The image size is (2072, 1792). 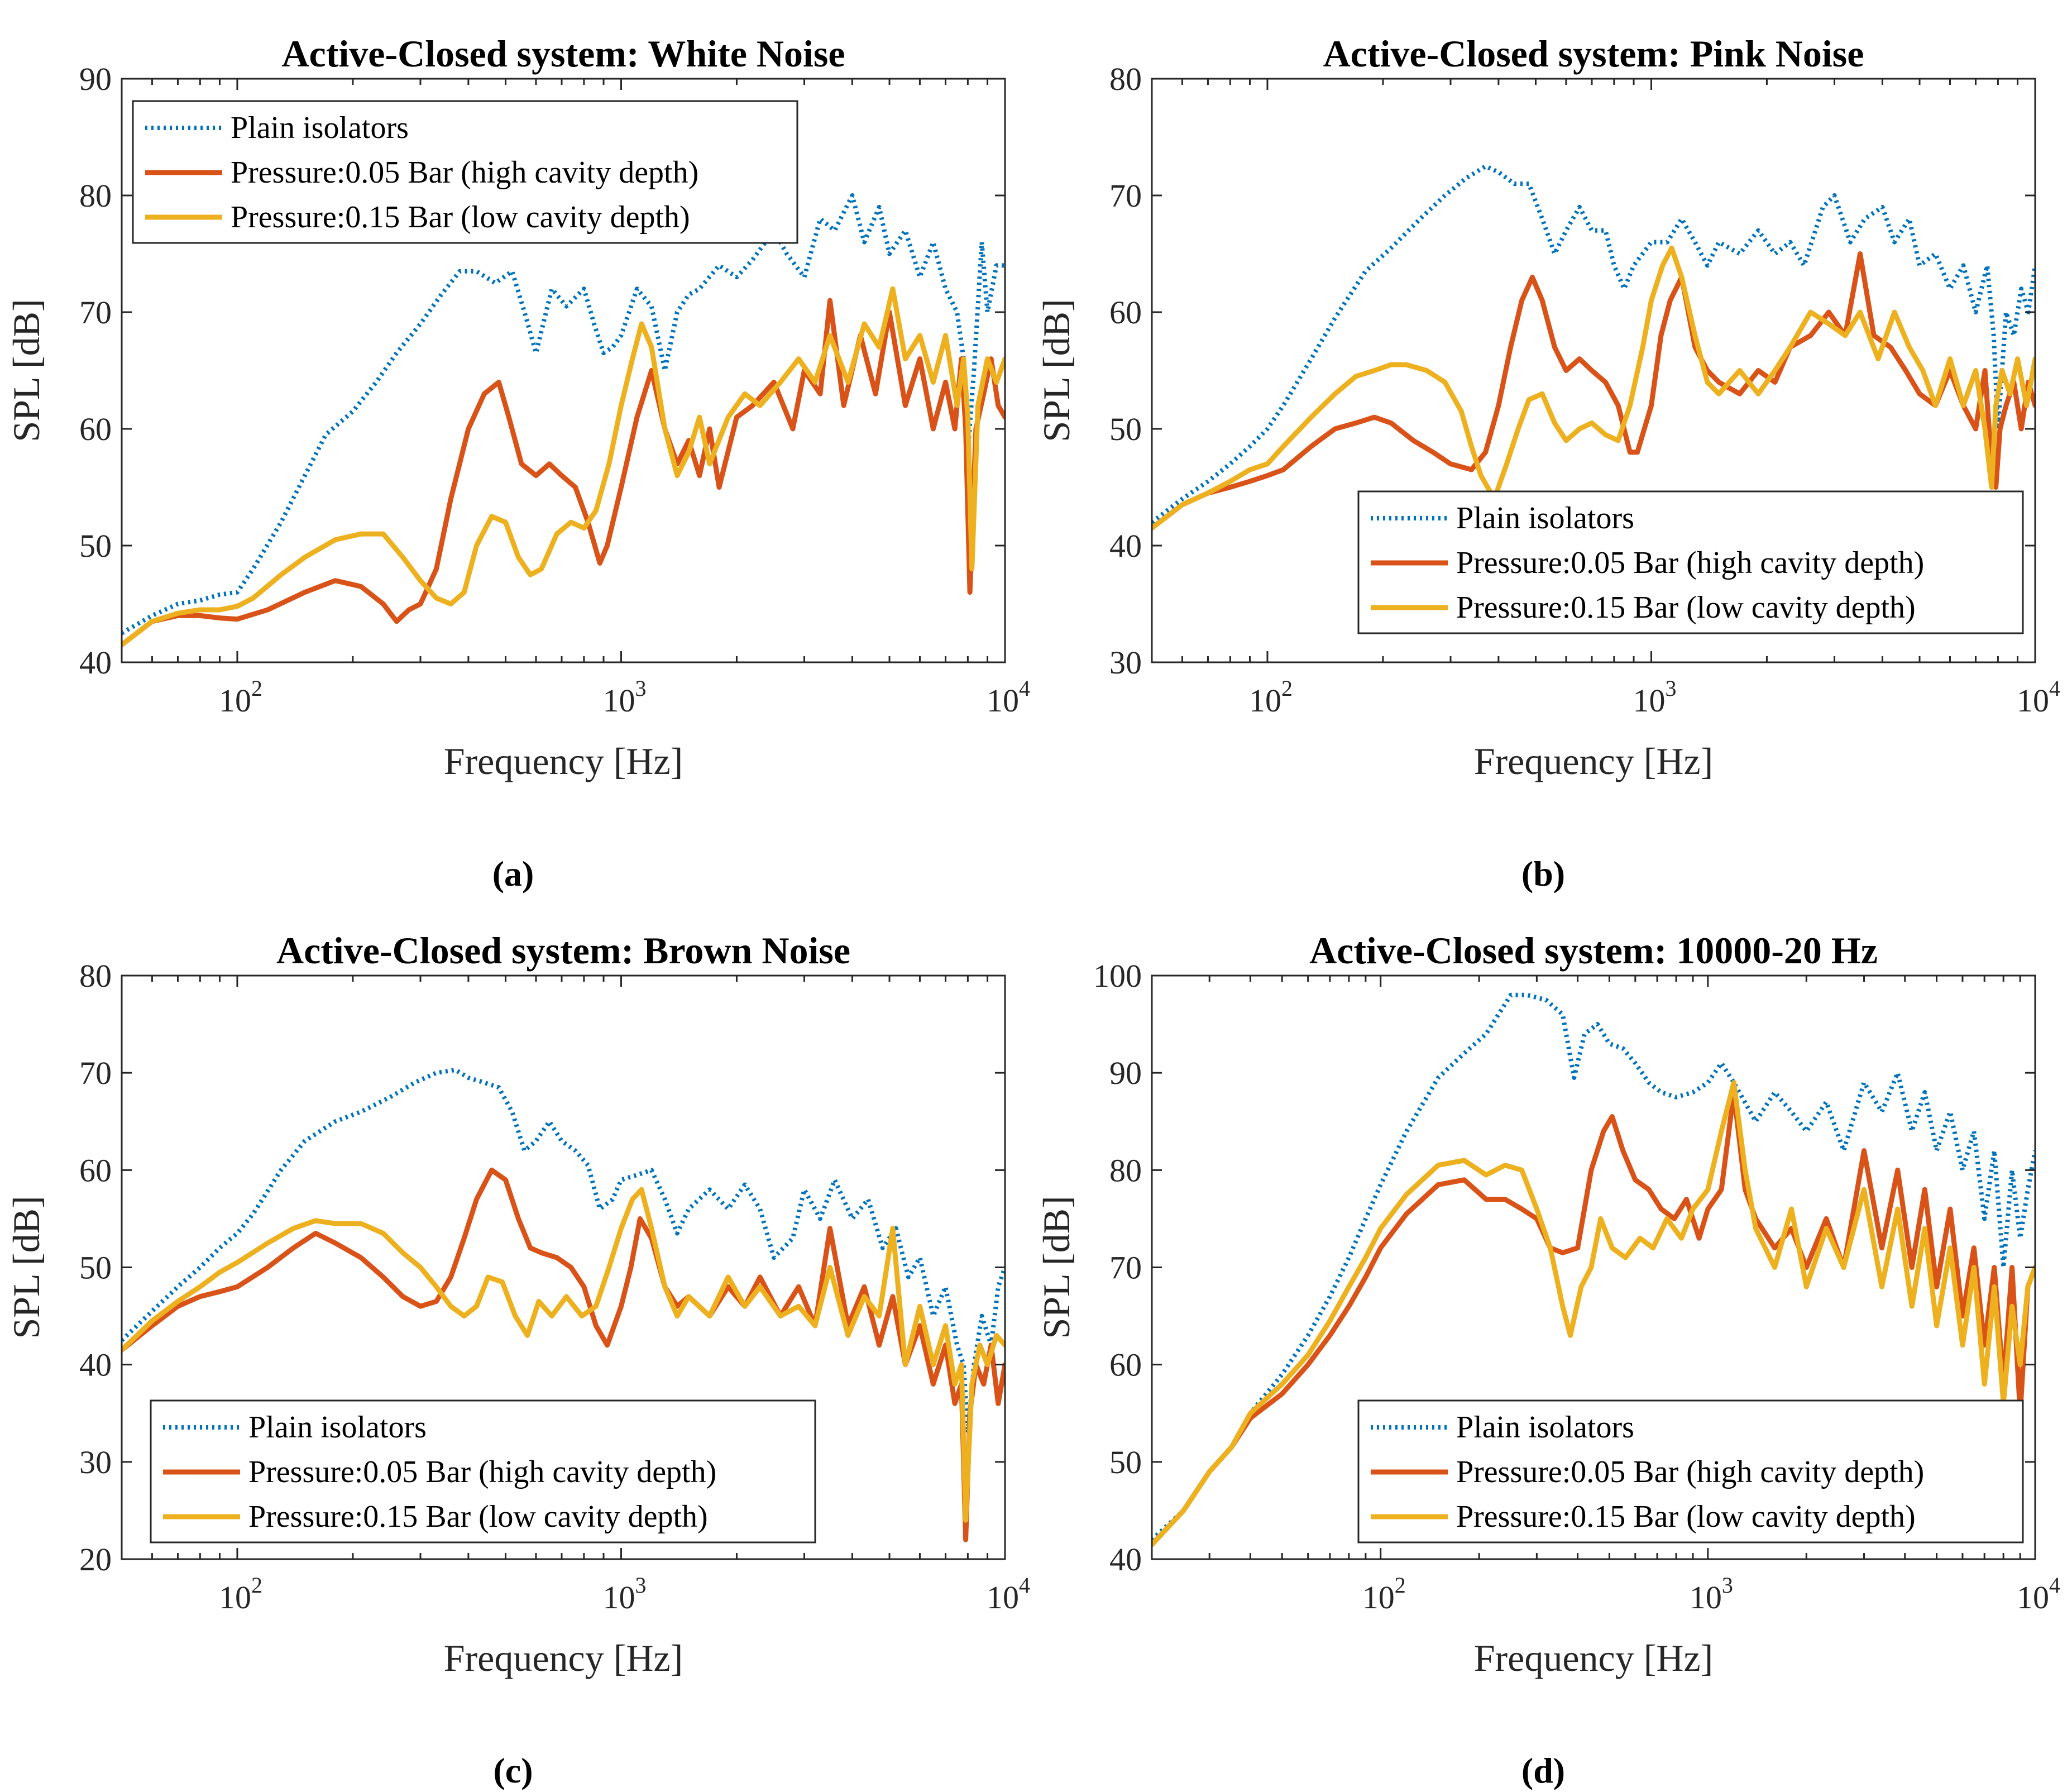 What do you see at coordinates (563, 53) in the screenshot?
I see `chart-title: Active-Closed system: White Noise` at bounding box center [563, 53].